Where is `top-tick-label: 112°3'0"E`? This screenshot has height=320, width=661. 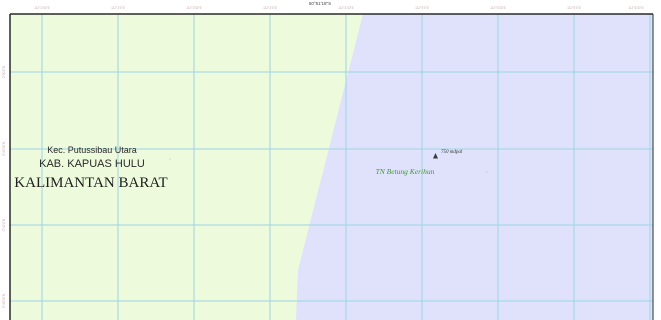
top-tick-label: 112°3'0"E is located at coordinates (118, 8).